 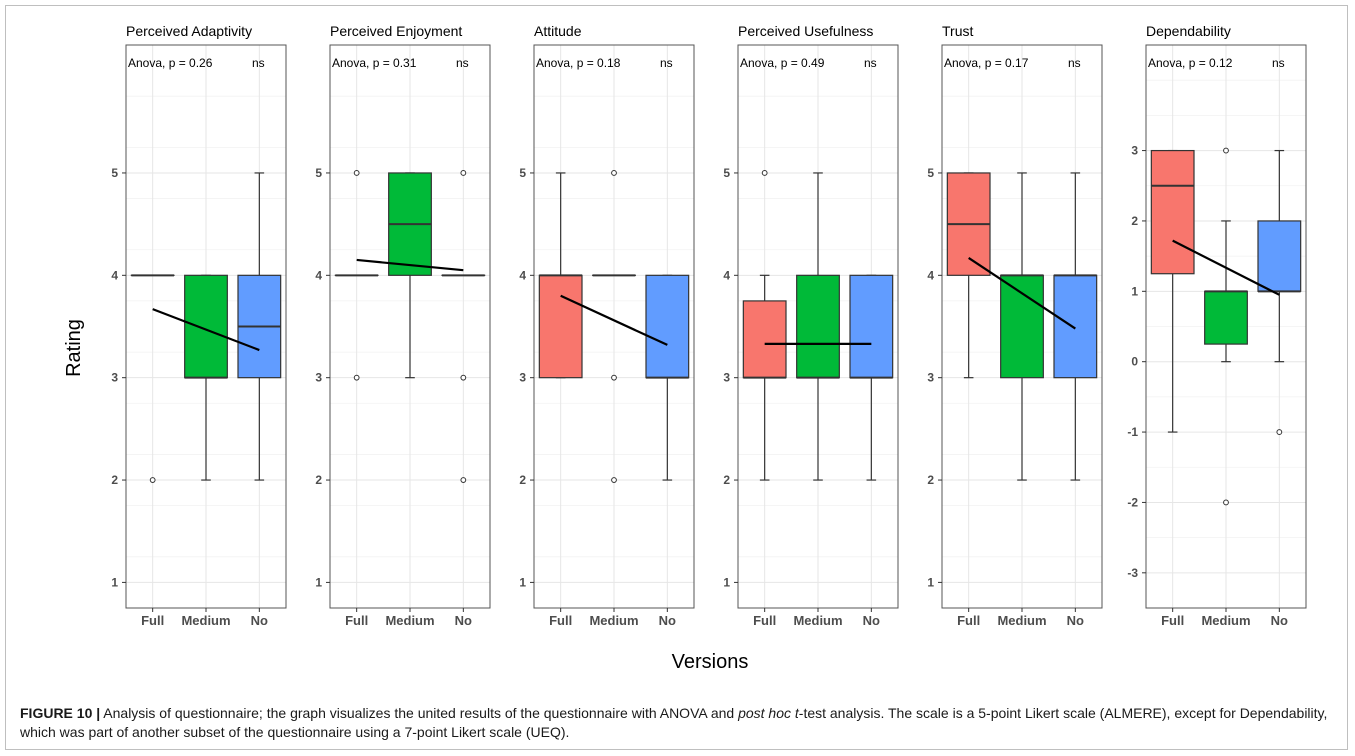 I want to click on anova-annotation: Anova, p = 0.31, so click(x=374, y=63).